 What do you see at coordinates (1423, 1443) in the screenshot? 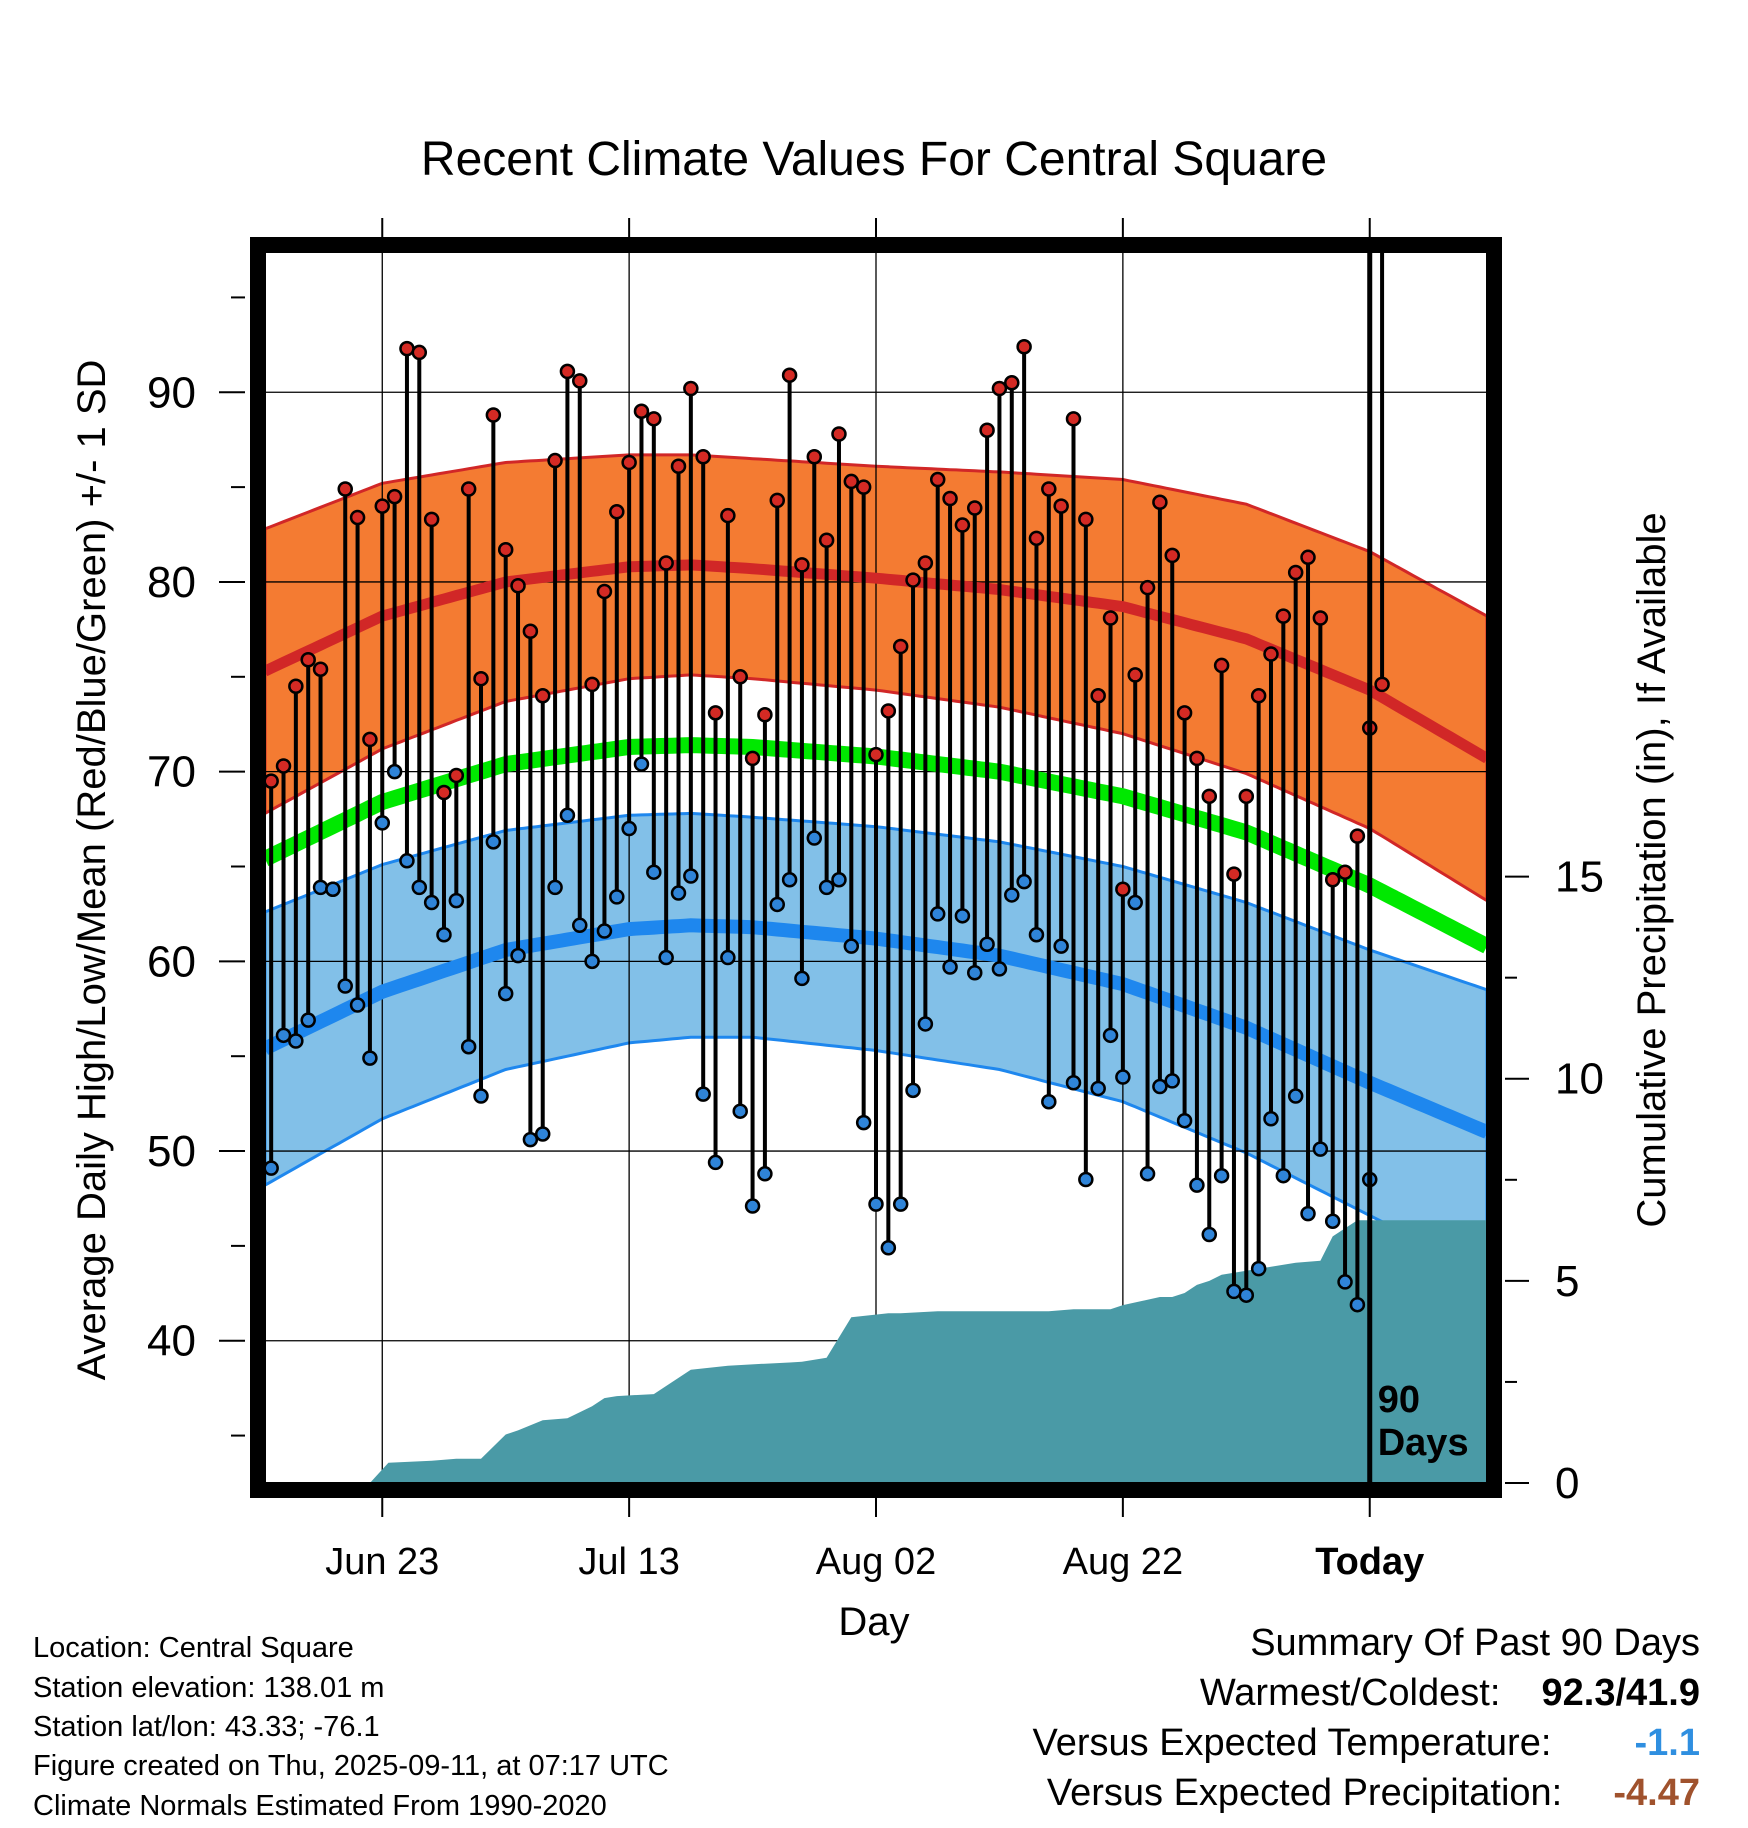
I see `today-marker-label-2: Days` at bounding box center [1423, 1443].